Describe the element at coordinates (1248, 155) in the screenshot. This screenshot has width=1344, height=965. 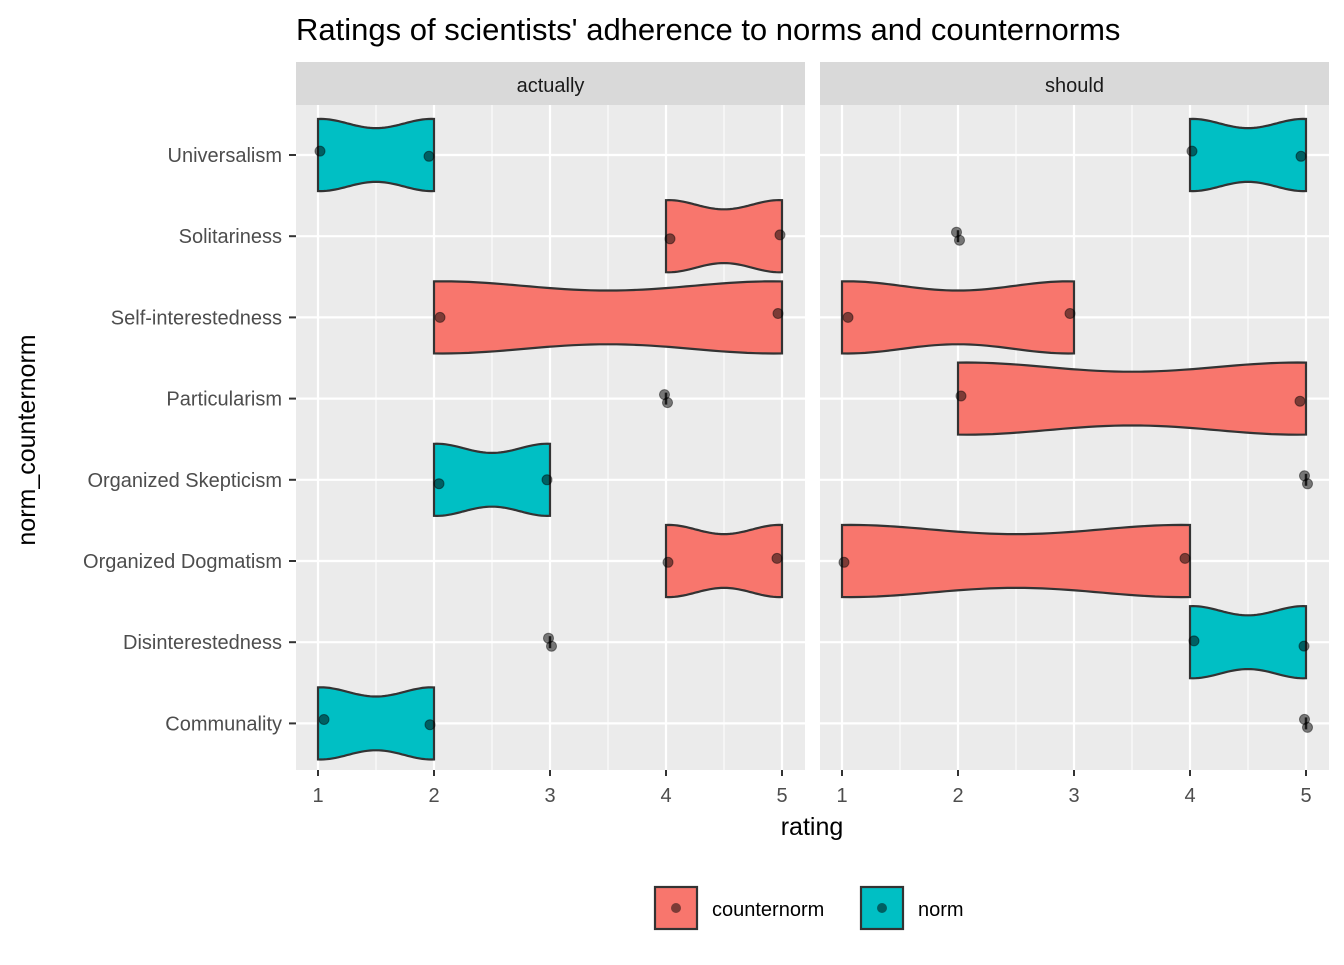
I see `violin-should-universalism` at that location.